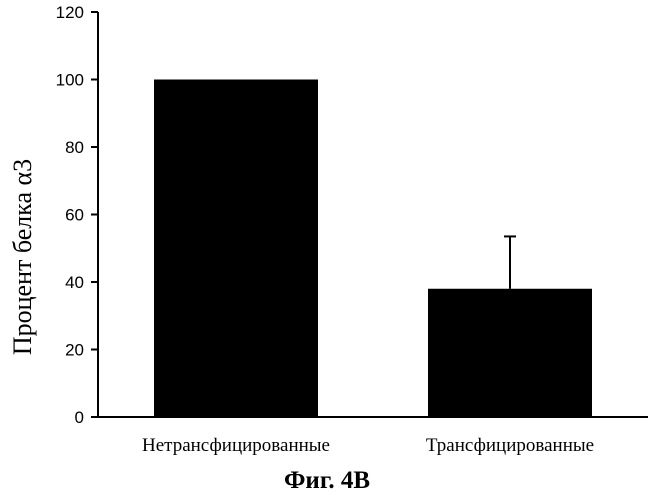 This screenshot has height=500, width=654. What do you see at coordinates (510, 445) in the screenshot?
I see `category-label: Трансфицированные` at bounding box center [510, 445].